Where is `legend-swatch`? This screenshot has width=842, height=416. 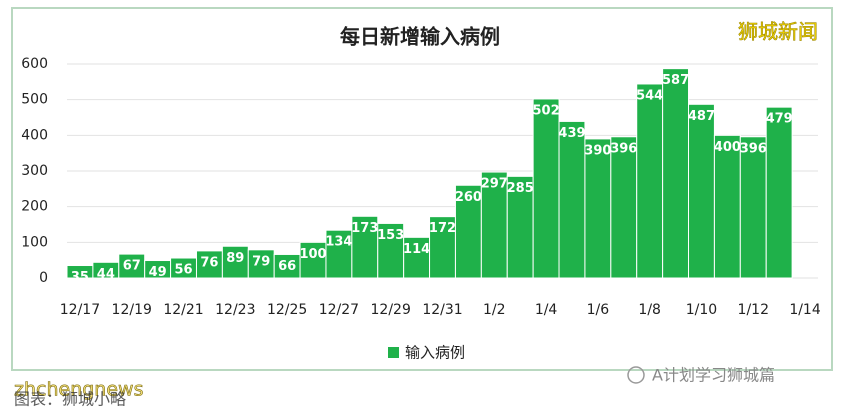
legend-swatch is located at coordinates (393, 352).